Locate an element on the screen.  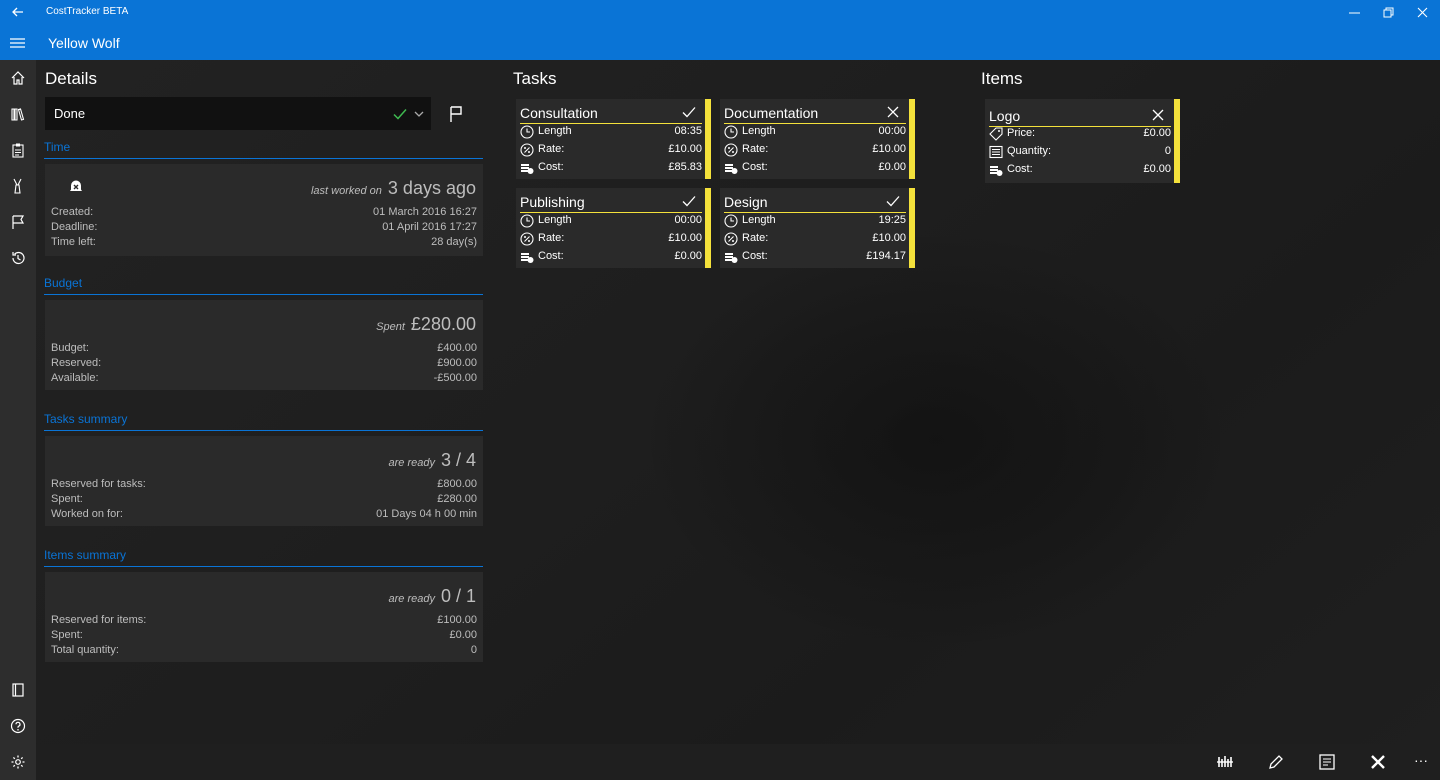
nav-home-button is located at coordinates (18, 78).